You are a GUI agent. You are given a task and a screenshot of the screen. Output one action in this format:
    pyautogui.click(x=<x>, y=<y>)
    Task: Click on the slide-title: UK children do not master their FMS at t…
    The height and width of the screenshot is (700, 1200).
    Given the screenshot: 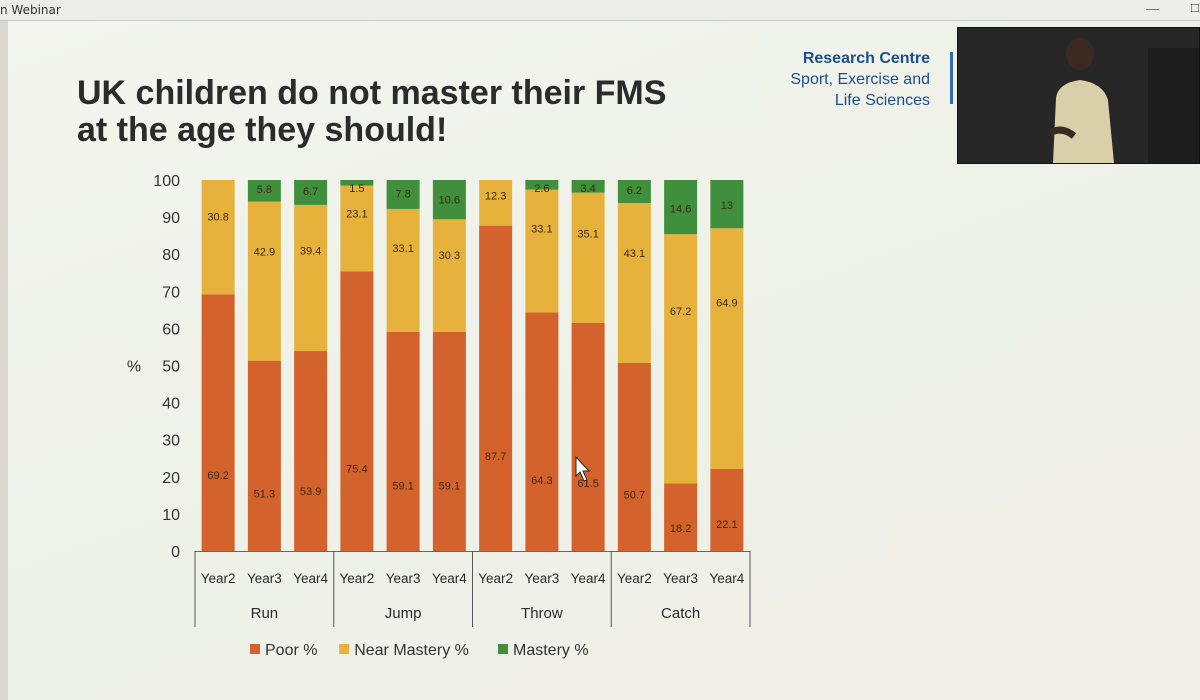 What is the action you would take?
    pyautogui.click(x=372, y=111)
    